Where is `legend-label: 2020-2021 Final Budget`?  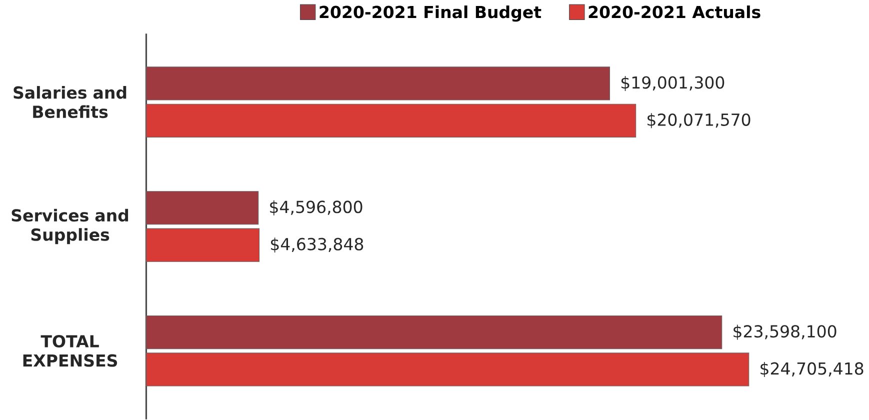 legend-label: 2020-2021 Final Budget is located at coordinates (431, 13).